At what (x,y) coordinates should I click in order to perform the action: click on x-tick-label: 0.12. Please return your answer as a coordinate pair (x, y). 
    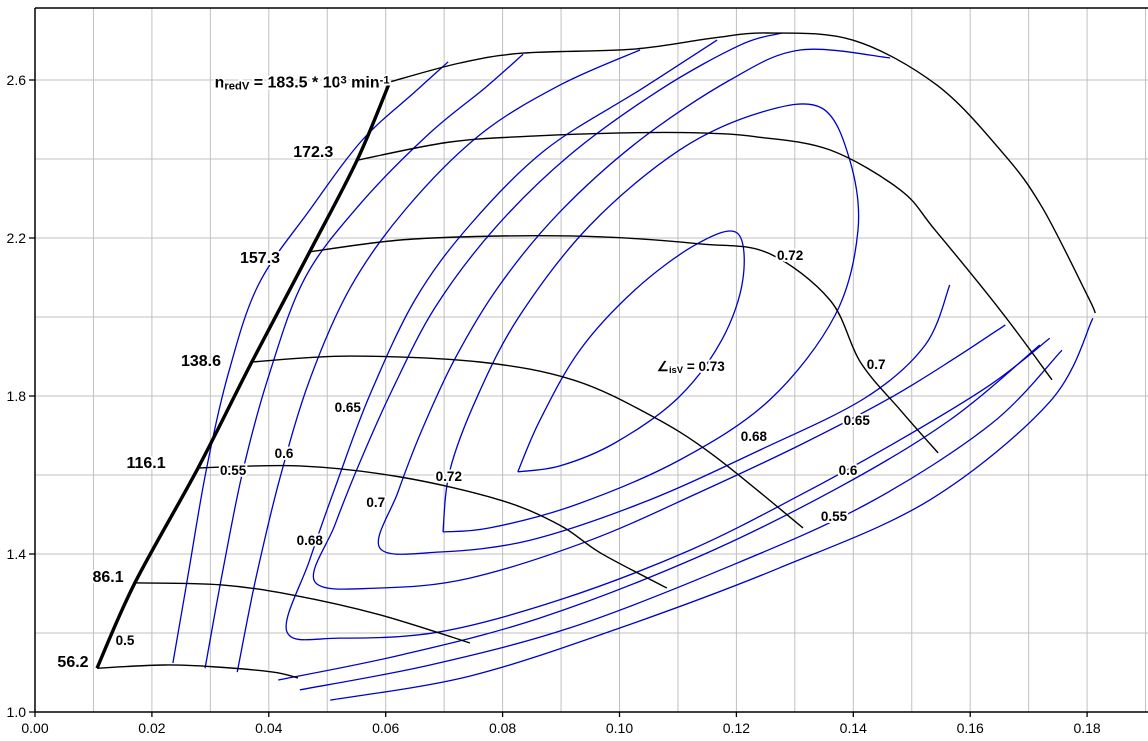
    Looking at the image, I should click on (736, 728).